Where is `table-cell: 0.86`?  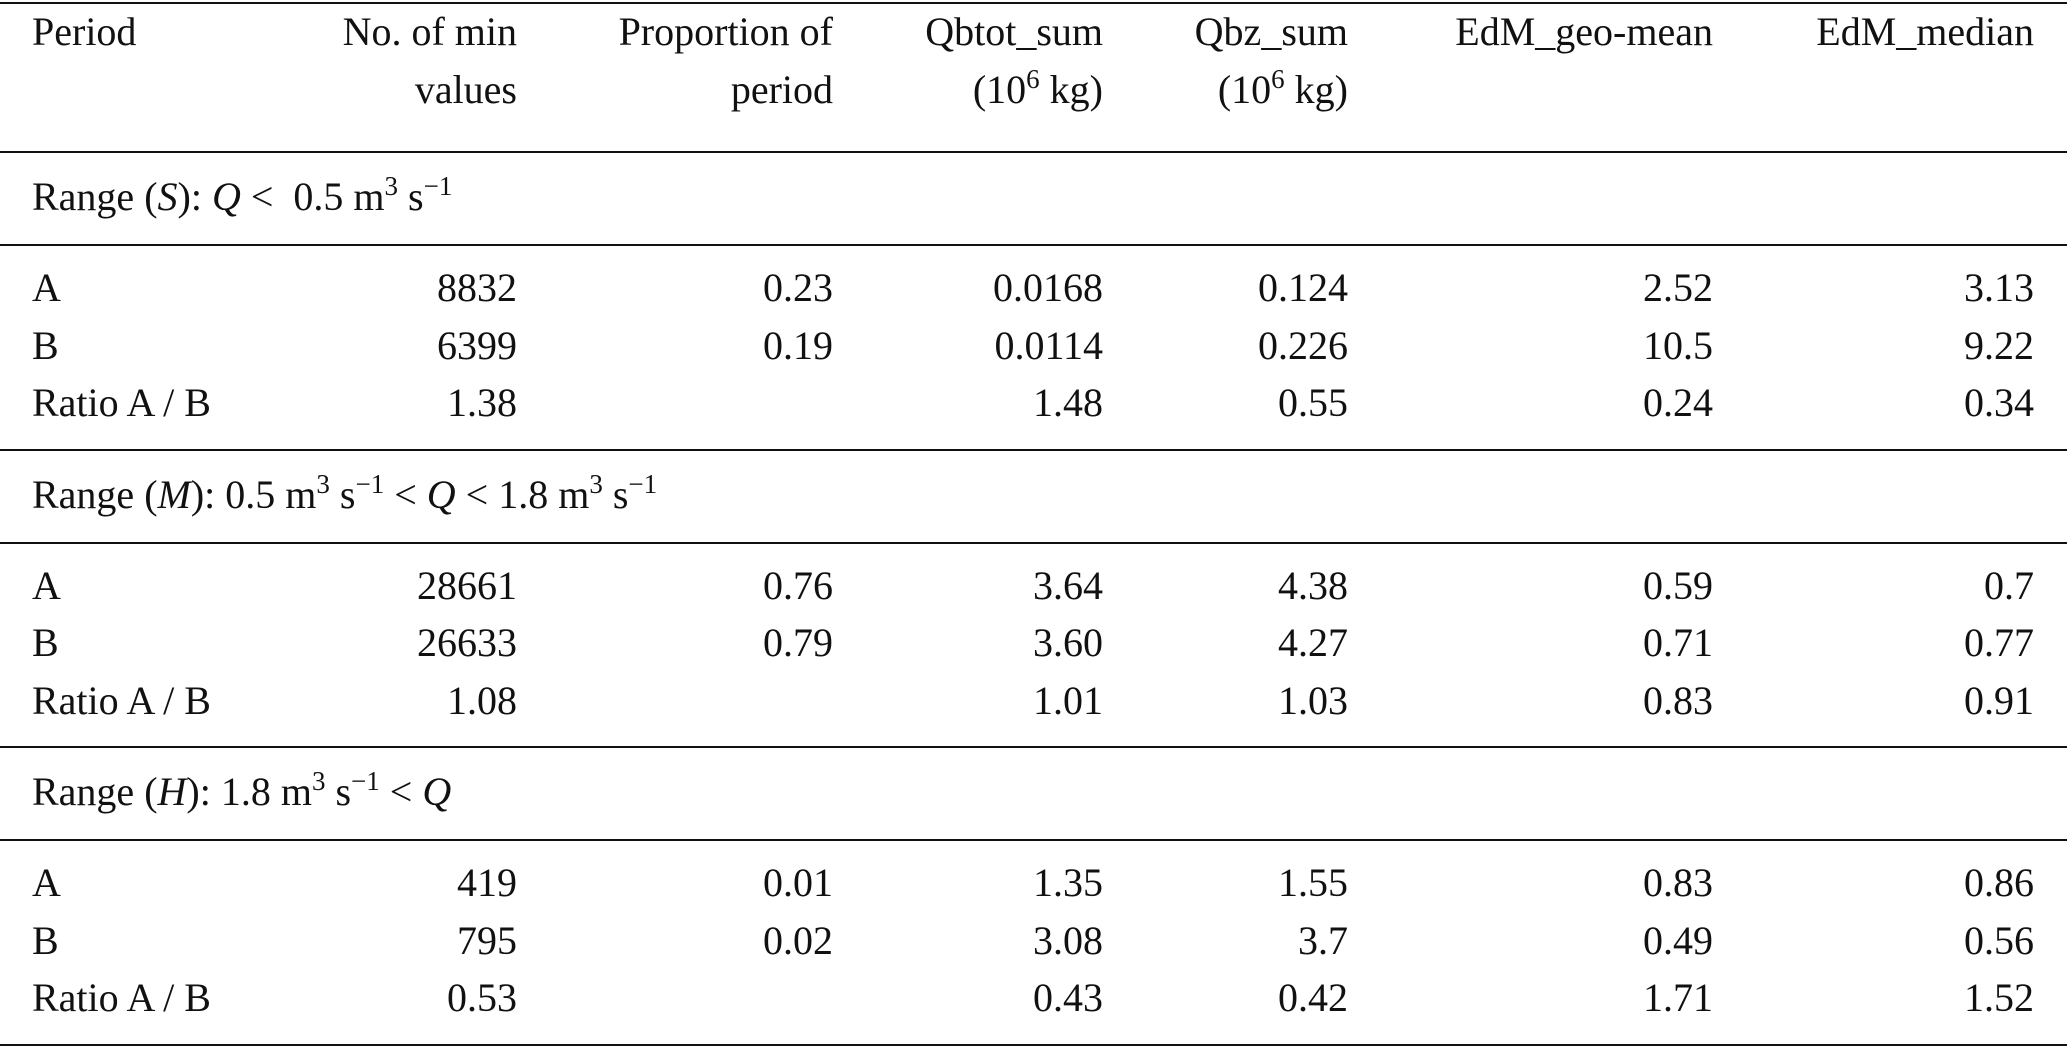 table-cell: 0.86 is located at coordinates (1999, 882).